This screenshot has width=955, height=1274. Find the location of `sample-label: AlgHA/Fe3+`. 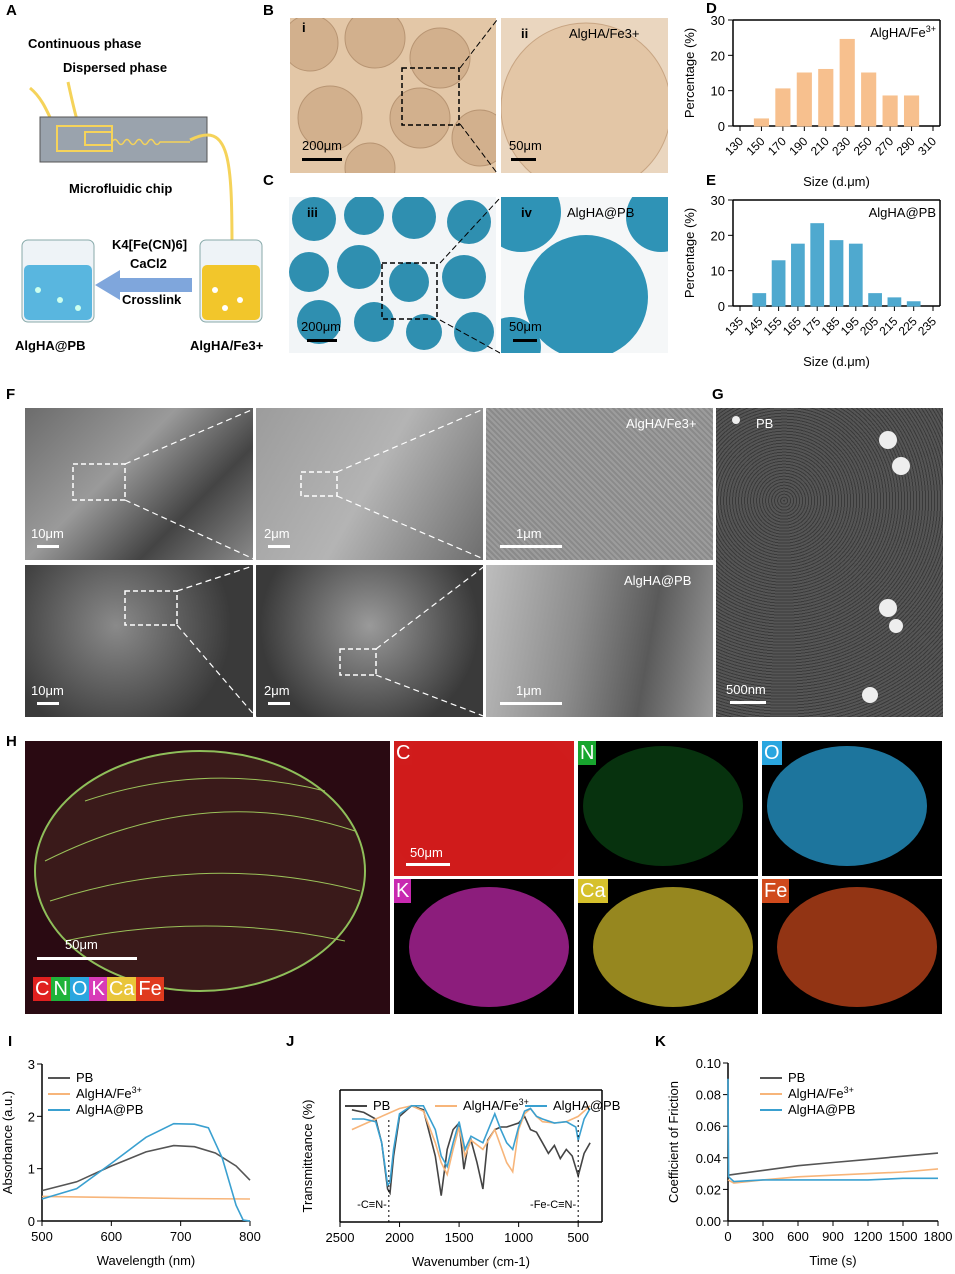

sample-label: AlgHA/Fe3+ is located at coordinates (604, 33).